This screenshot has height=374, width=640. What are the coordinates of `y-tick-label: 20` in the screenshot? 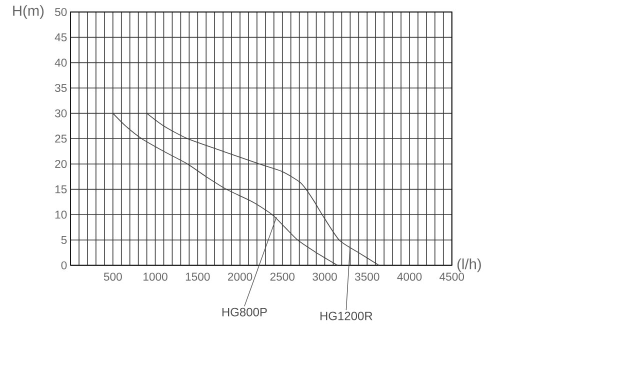 It's located at (61, 164).